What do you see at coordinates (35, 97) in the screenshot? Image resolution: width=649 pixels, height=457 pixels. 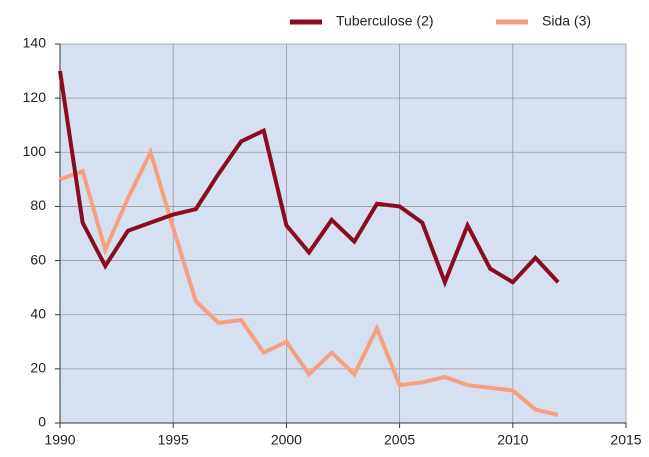 I see `y-tick-label: 120` at bounding box center [35, 97].